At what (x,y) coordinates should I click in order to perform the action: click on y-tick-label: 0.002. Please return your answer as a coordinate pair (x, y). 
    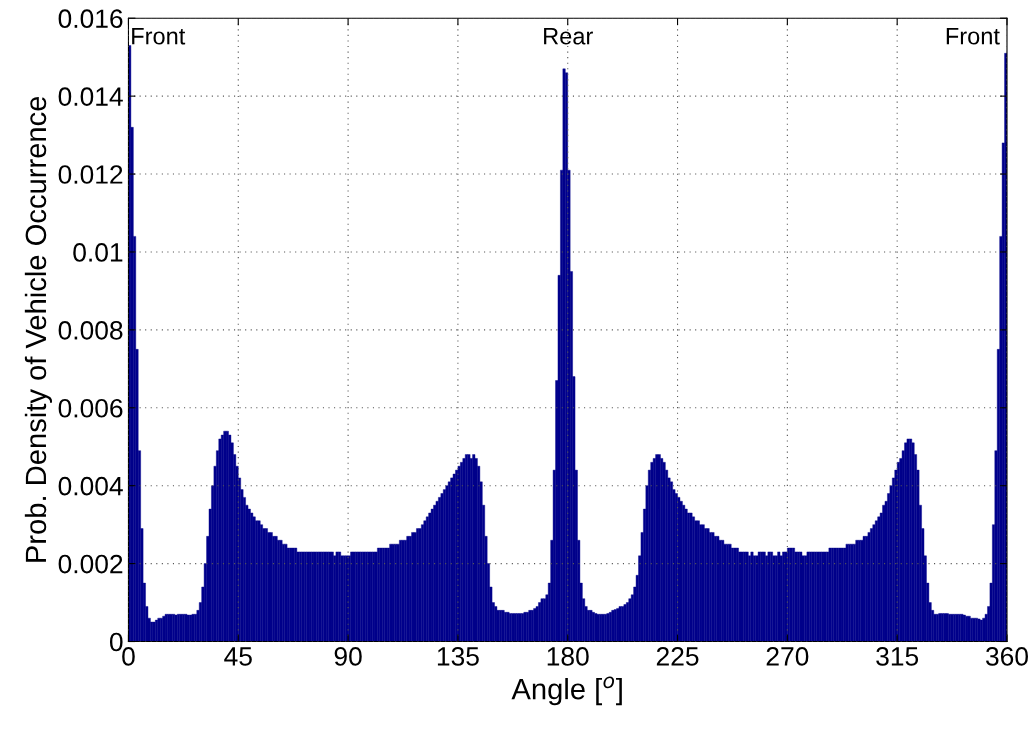
    Looking at the image, I should click on (90, 564).